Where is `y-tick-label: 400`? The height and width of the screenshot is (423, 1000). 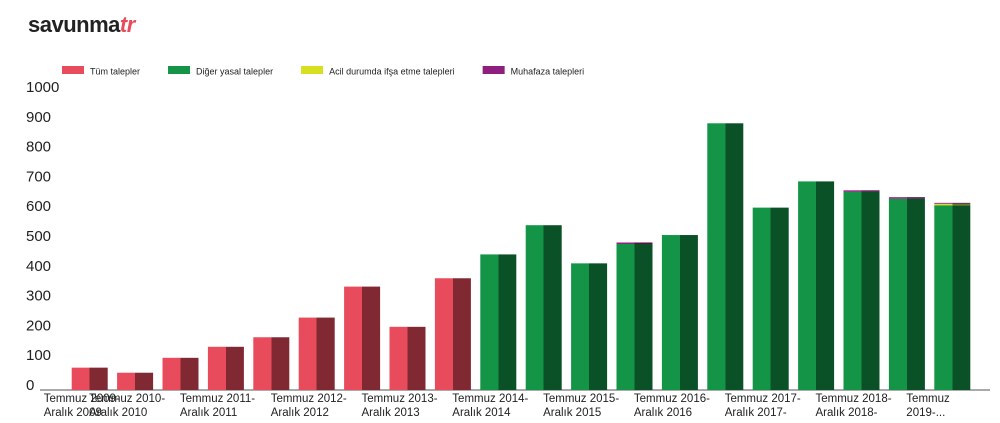 y-tick-label: 400 is located at coordinates (38, 266).